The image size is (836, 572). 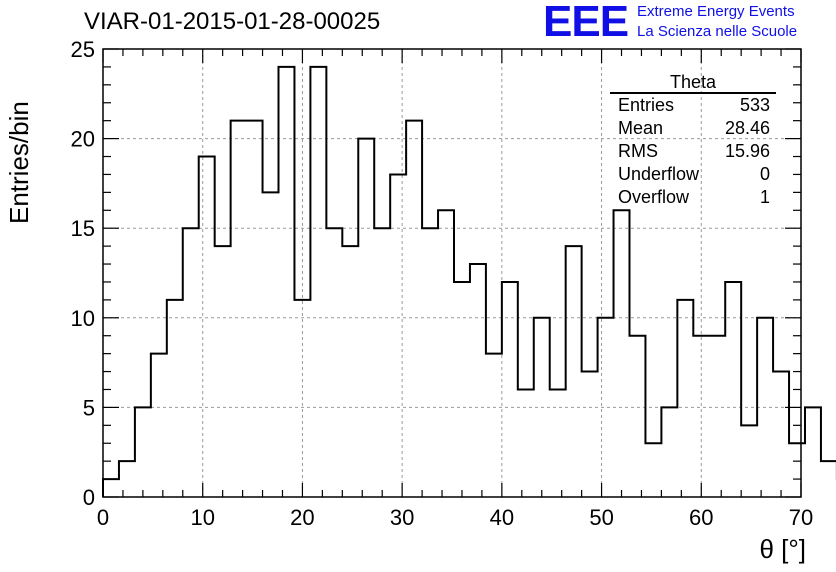 What do you see at coordinates (693, 83) in the screenshot?
I see `stats-title: Theta` at bounding box center [693, 83].